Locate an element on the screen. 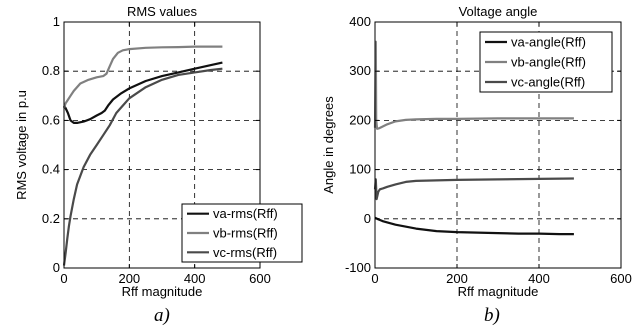 The width and height of the screenshot is (644, 328). y-tick-label: 0.8 is located at coordinates (51, 70).